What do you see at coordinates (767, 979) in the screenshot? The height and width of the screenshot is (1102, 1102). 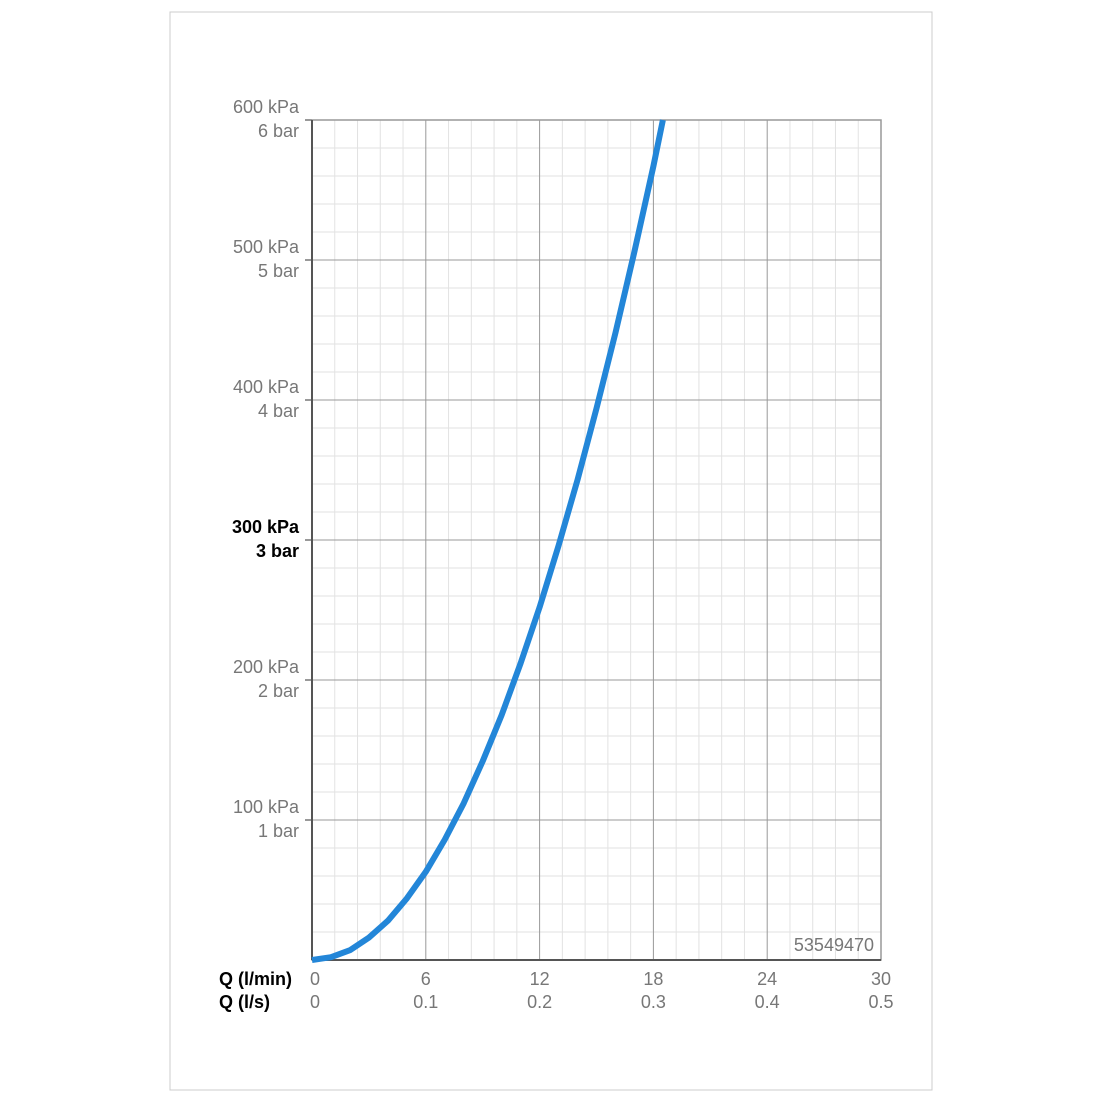 I see `x-tick-label: 24` at bounding box center [767, 979].